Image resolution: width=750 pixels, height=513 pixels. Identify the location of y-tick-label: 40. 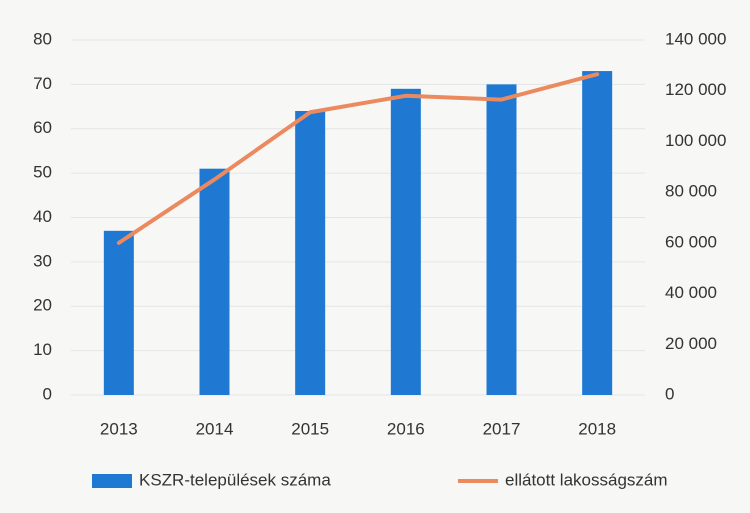
(42, 216).